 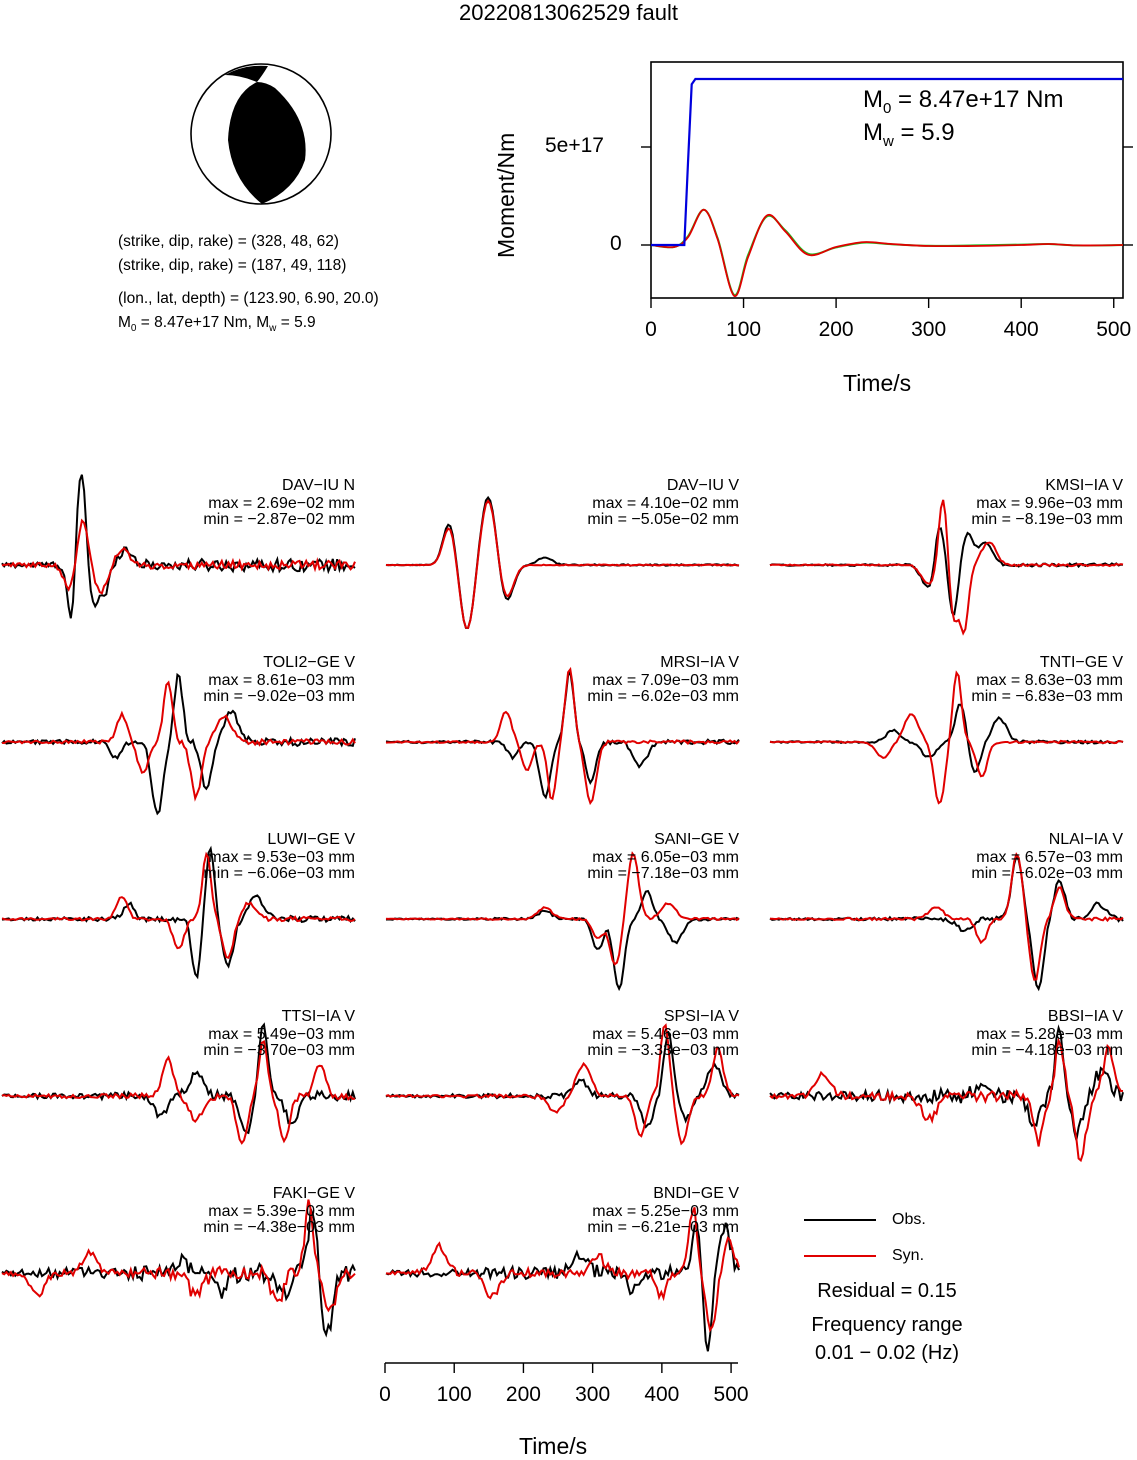 I want to click on plane1-text: (strike, dip, rake) = (328, 48, 62), so click(x=228, y=241).